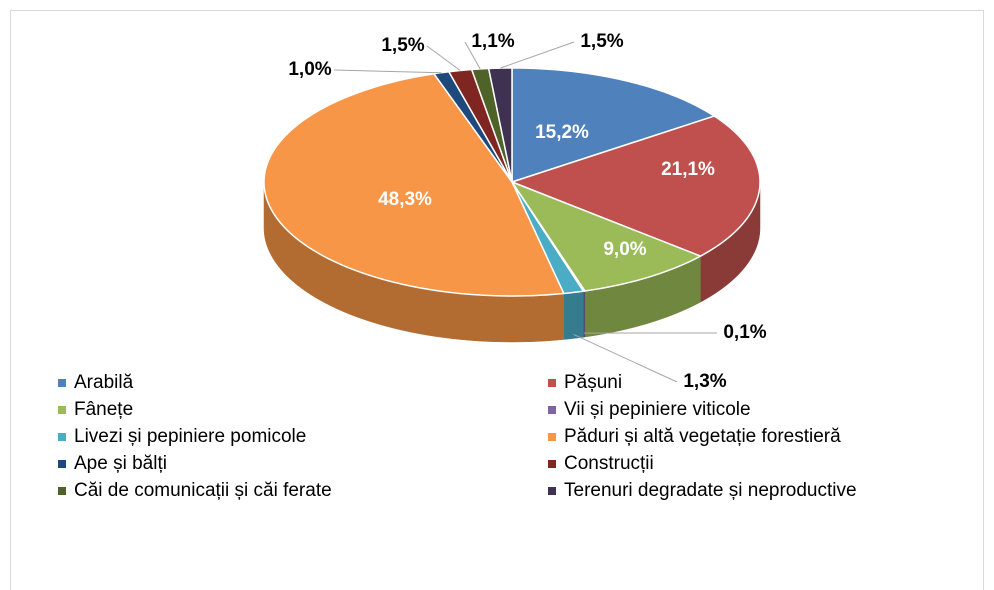  I want to click on legend-label: Fânețe, so click(103, 409).